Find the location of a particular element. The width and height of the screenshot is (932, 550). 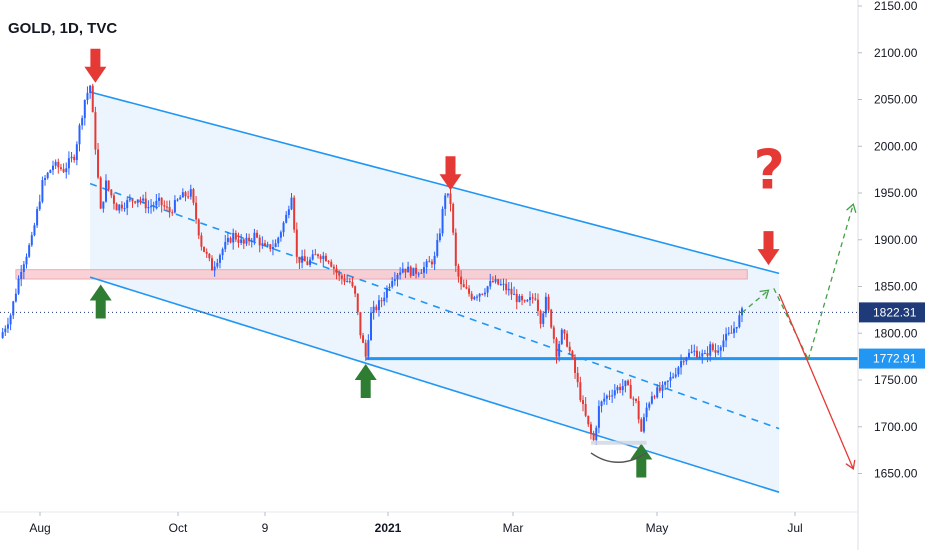

y-tick-label: 1900.00 is located at coordinates (896, 240).